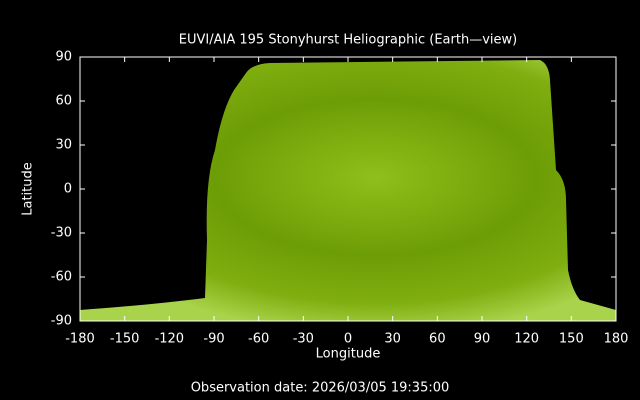 The width and height of the screenshot is (640, 400). I want to click on y-tick-label: 30, so click(63, 145).